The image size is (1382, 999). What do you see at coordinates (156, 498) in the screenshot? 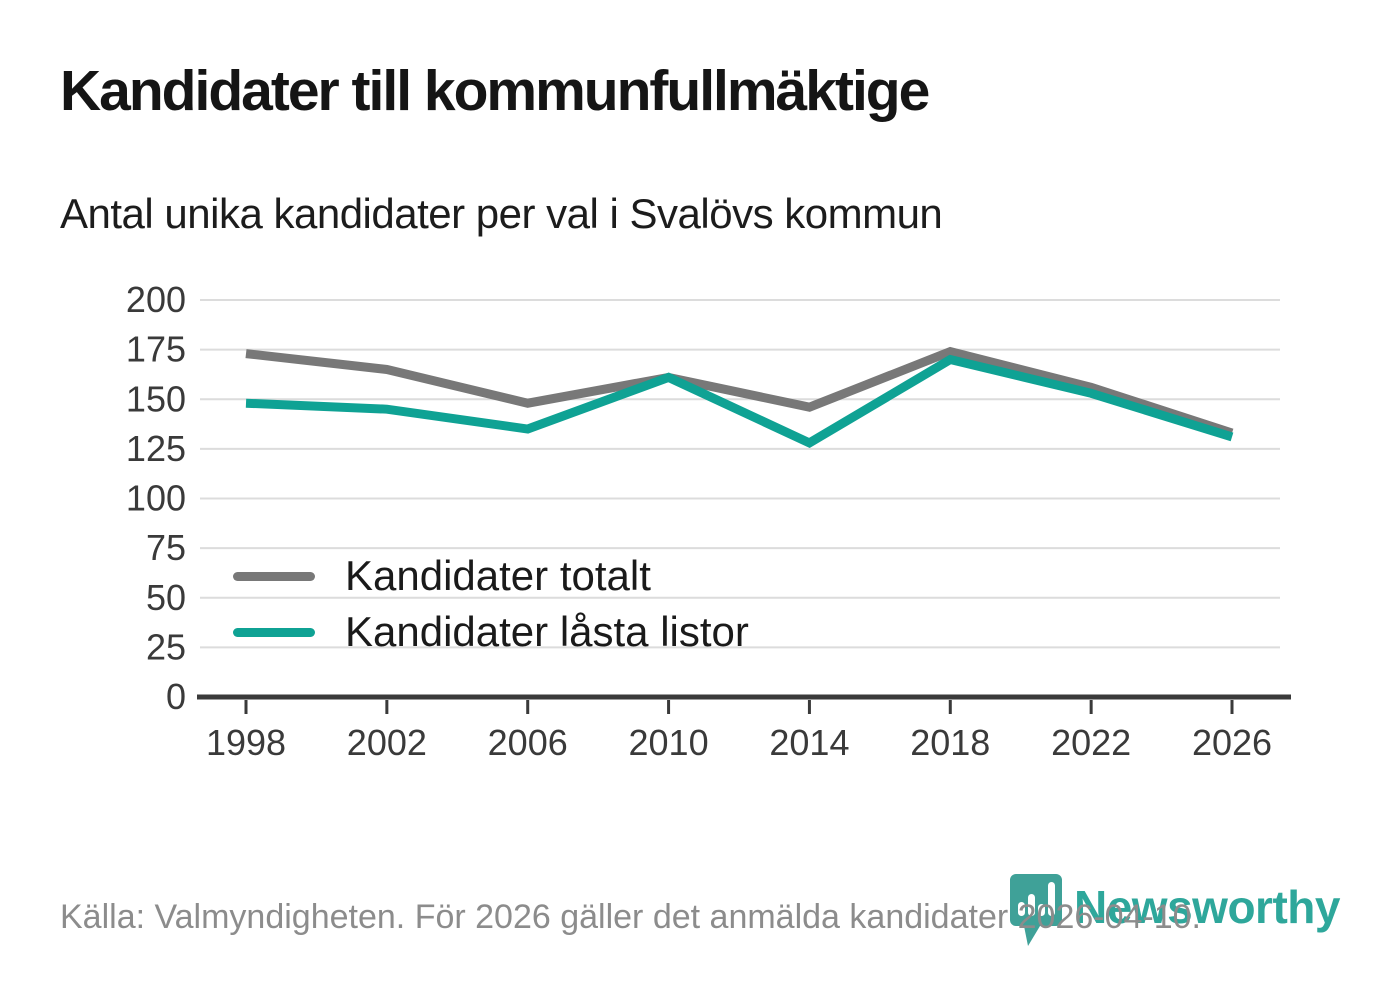
I see `y-tick-label: 100` at bounding box center [156, 498].